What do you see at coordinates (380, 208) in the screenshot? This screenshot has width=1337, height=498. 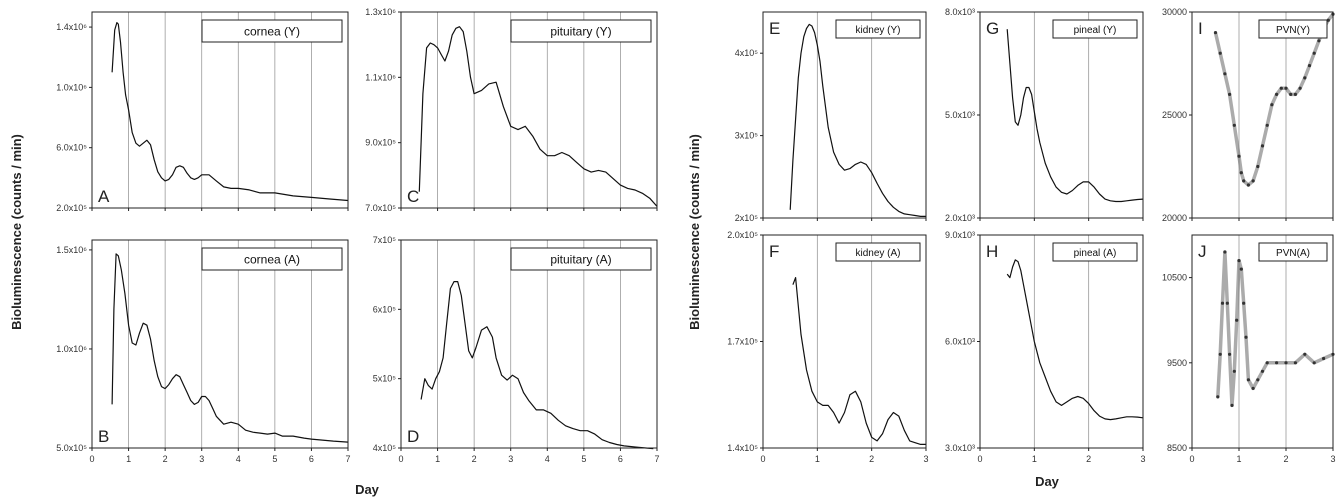 I see `panel-c-ytick-label: 7.0x10⁵` at bounding box center [380, 208].